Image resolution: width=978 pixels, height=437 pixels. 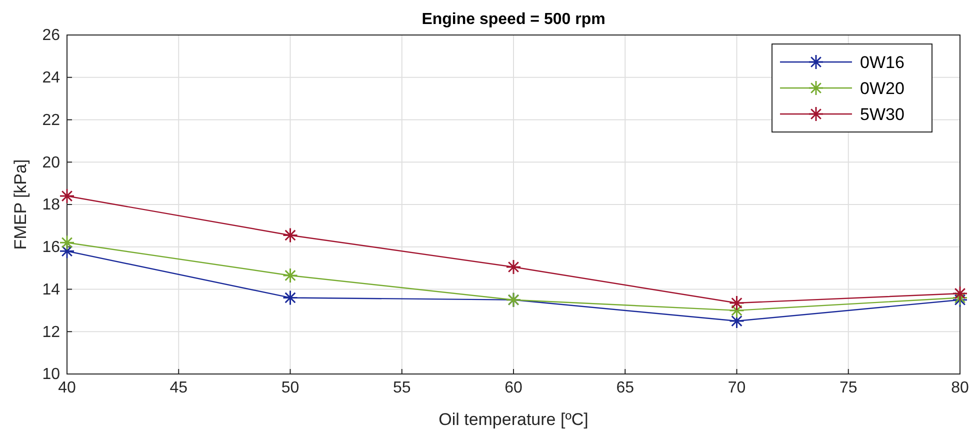 I want to click on legend-label: 0W20, so click(x=882, y=88).